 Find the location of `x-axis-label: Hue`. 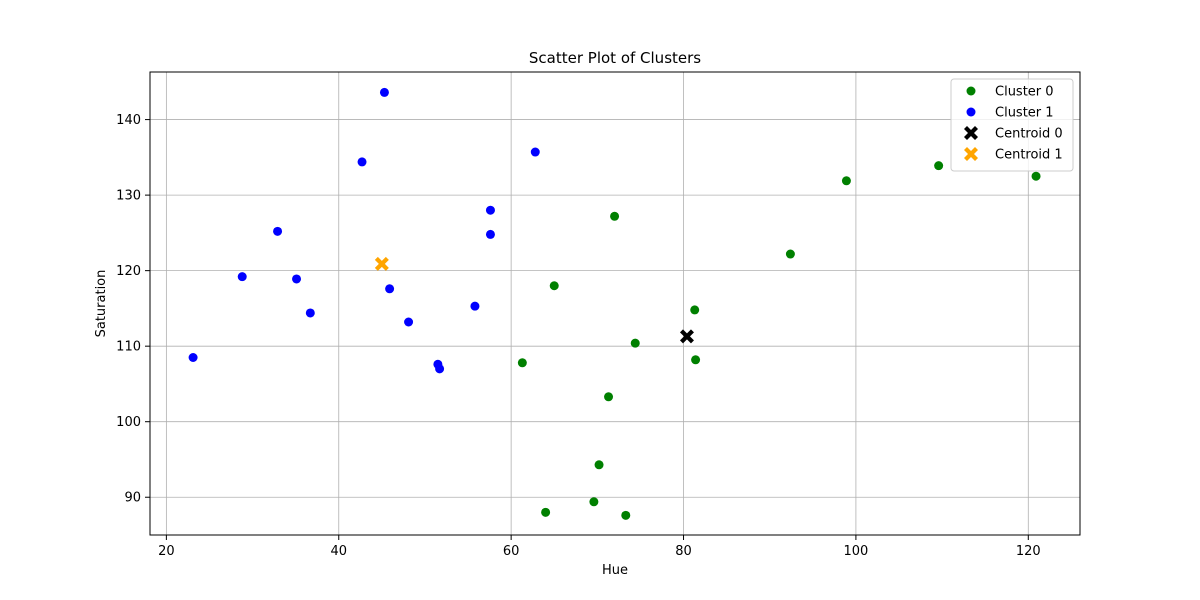

x-axis-label: Hue is located at coordinates (615, 570).